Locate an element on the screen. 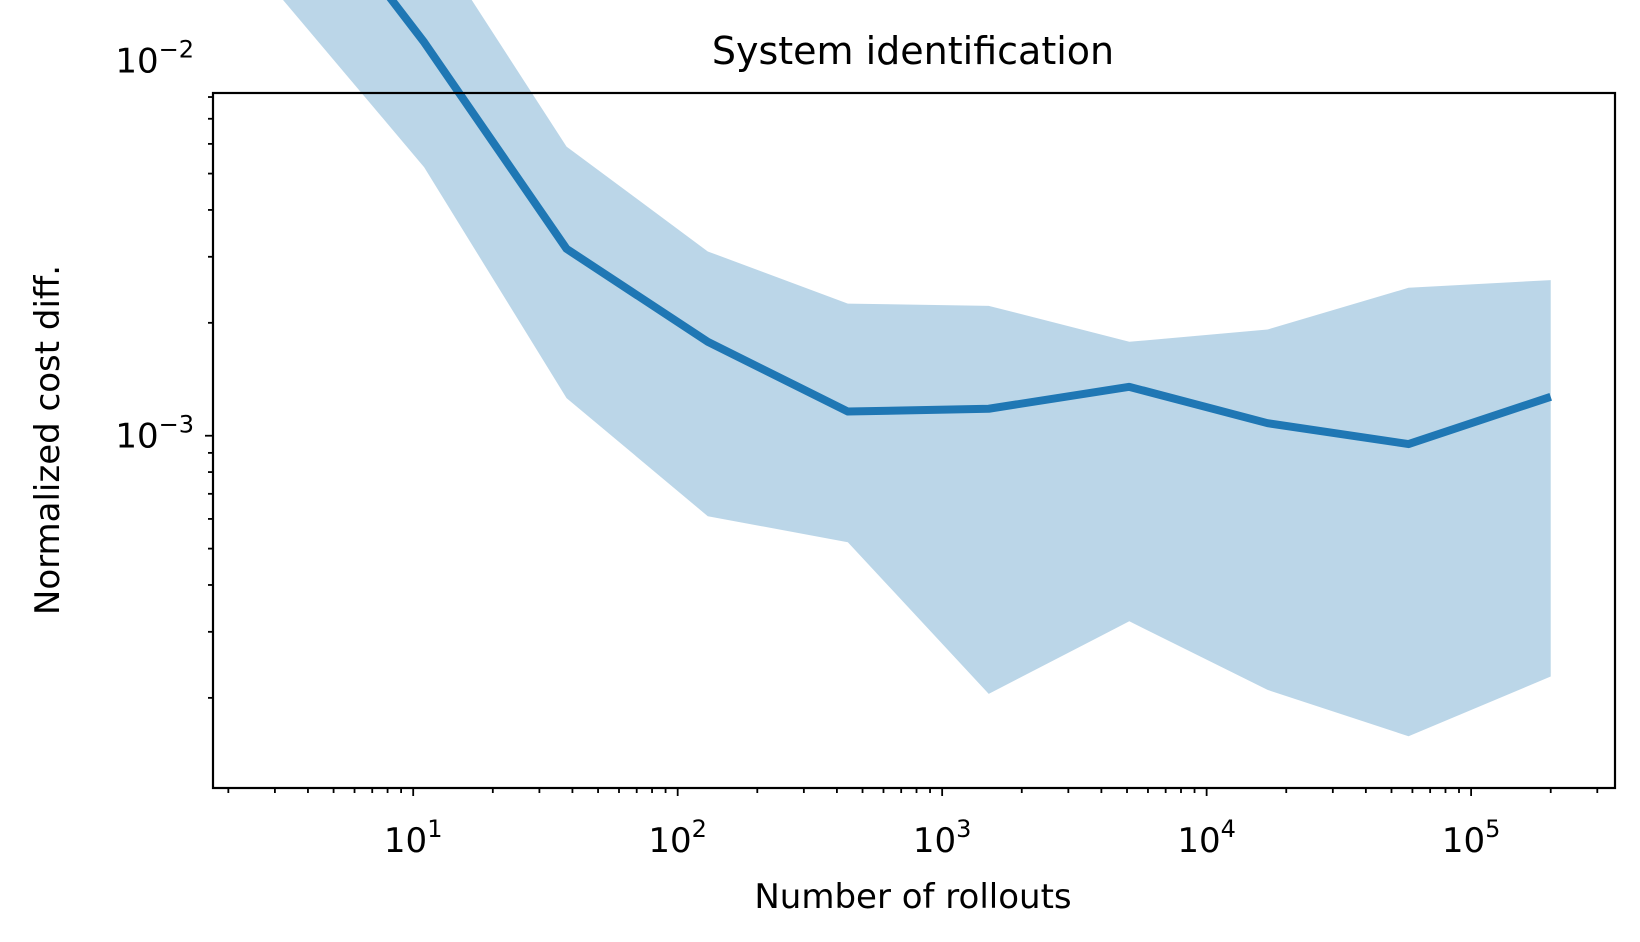 The width and height of the screenshot is (1640, 942). y-tick-label: 10⁻³ is located at coordinates (154, 434).